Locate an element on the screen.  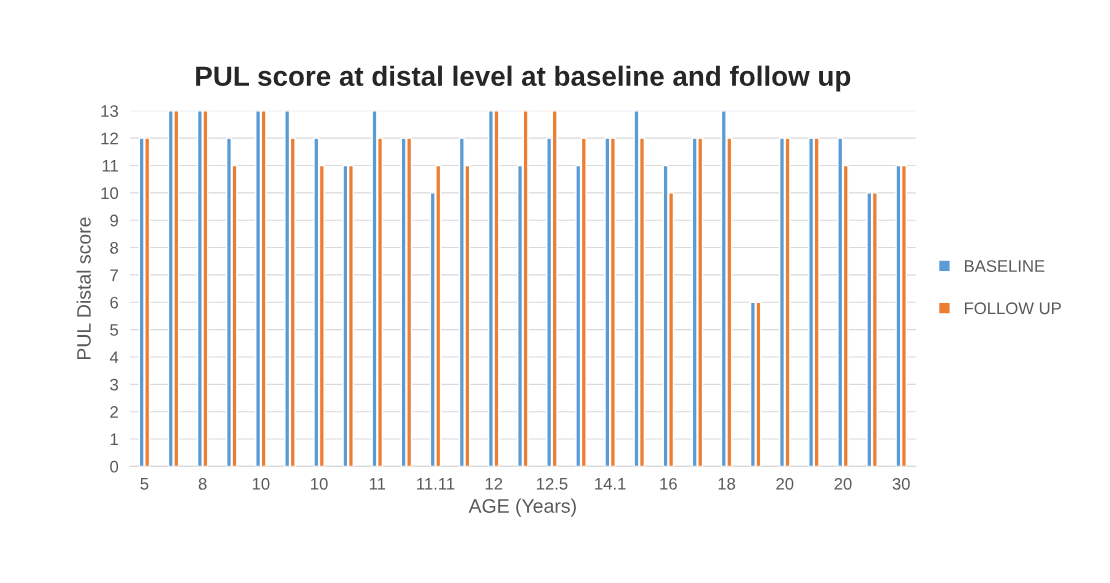
y-tick-label: 0 is located at coordinates (114, 466).